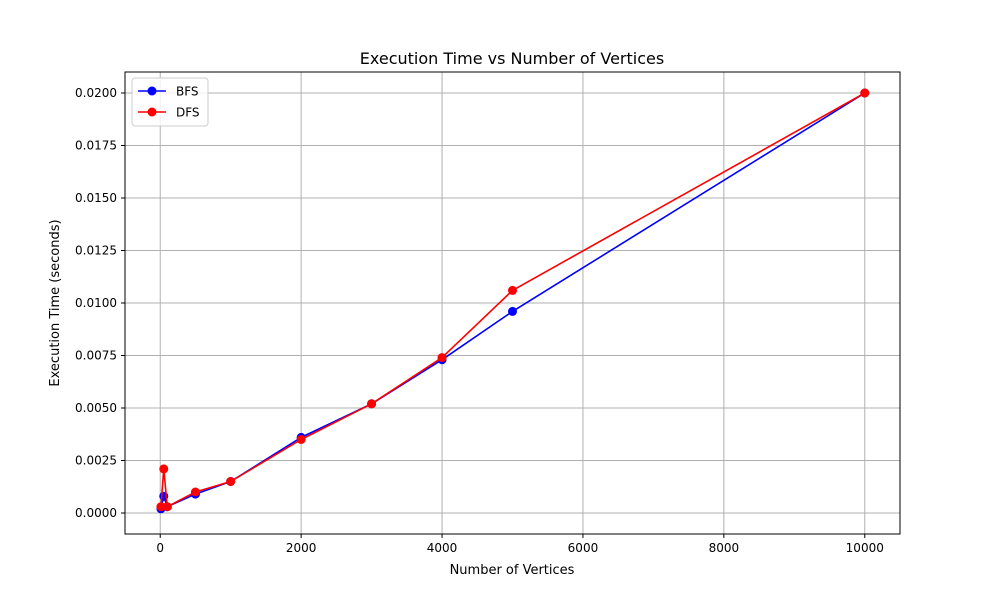 This screenshot has width=1000, height=604. I want to click on y-tick-label: 0.0050, so click(96, 408).